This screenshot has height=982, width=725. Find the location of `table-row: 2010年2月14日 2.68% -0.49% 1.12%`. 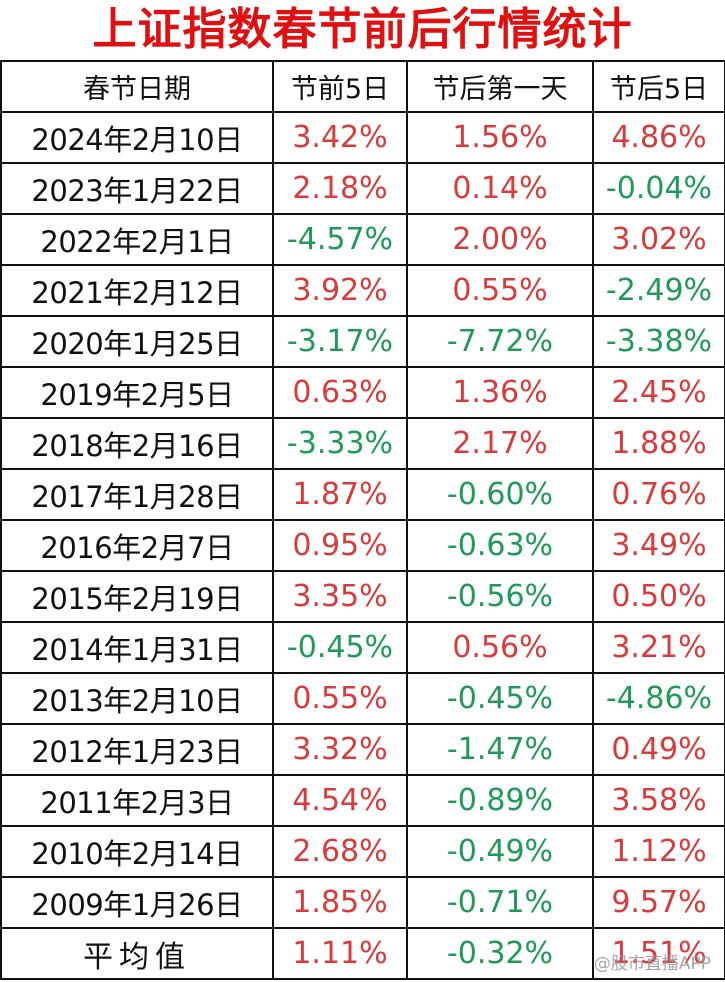

table-row: 2010年2月14日 2.68% -0.49% 1.12% is located at coordinates (362, 851).